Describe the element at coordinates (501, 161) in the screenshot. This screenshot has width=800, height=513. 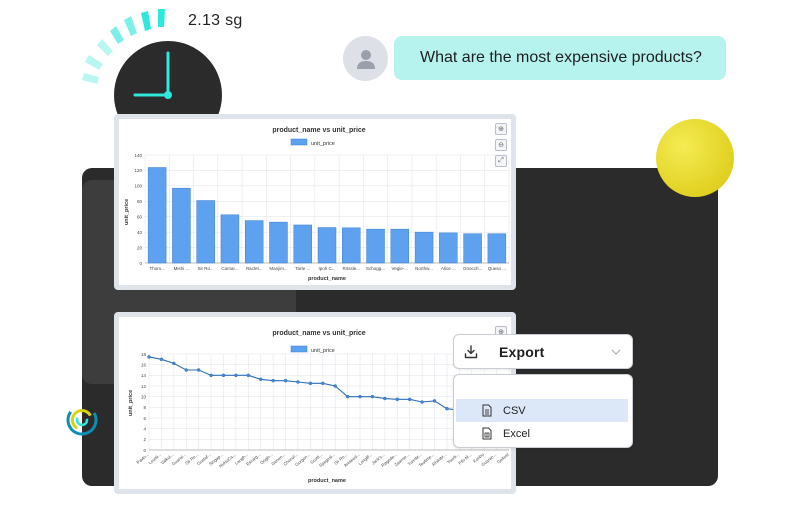
I see `fullscreen-button: ⤢` at that location.